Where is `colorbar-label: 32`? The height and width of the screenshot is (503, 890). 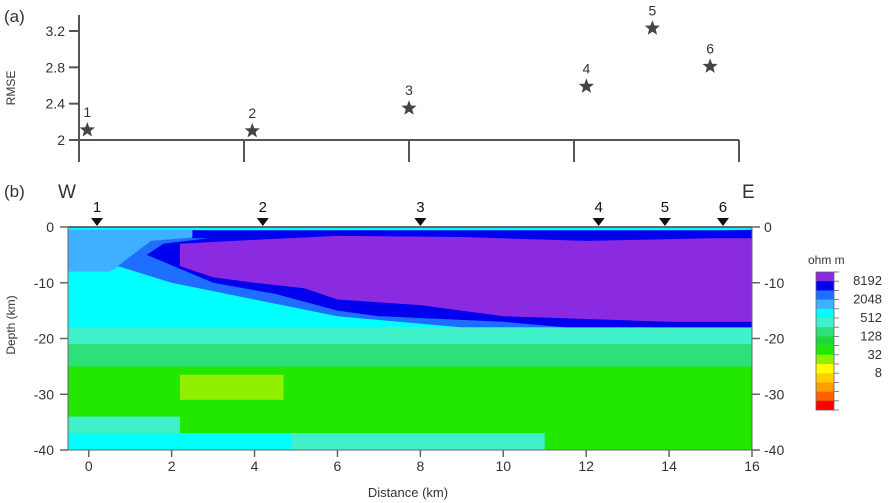
colorbar-label: 32 is located at coordinates (875, 354).